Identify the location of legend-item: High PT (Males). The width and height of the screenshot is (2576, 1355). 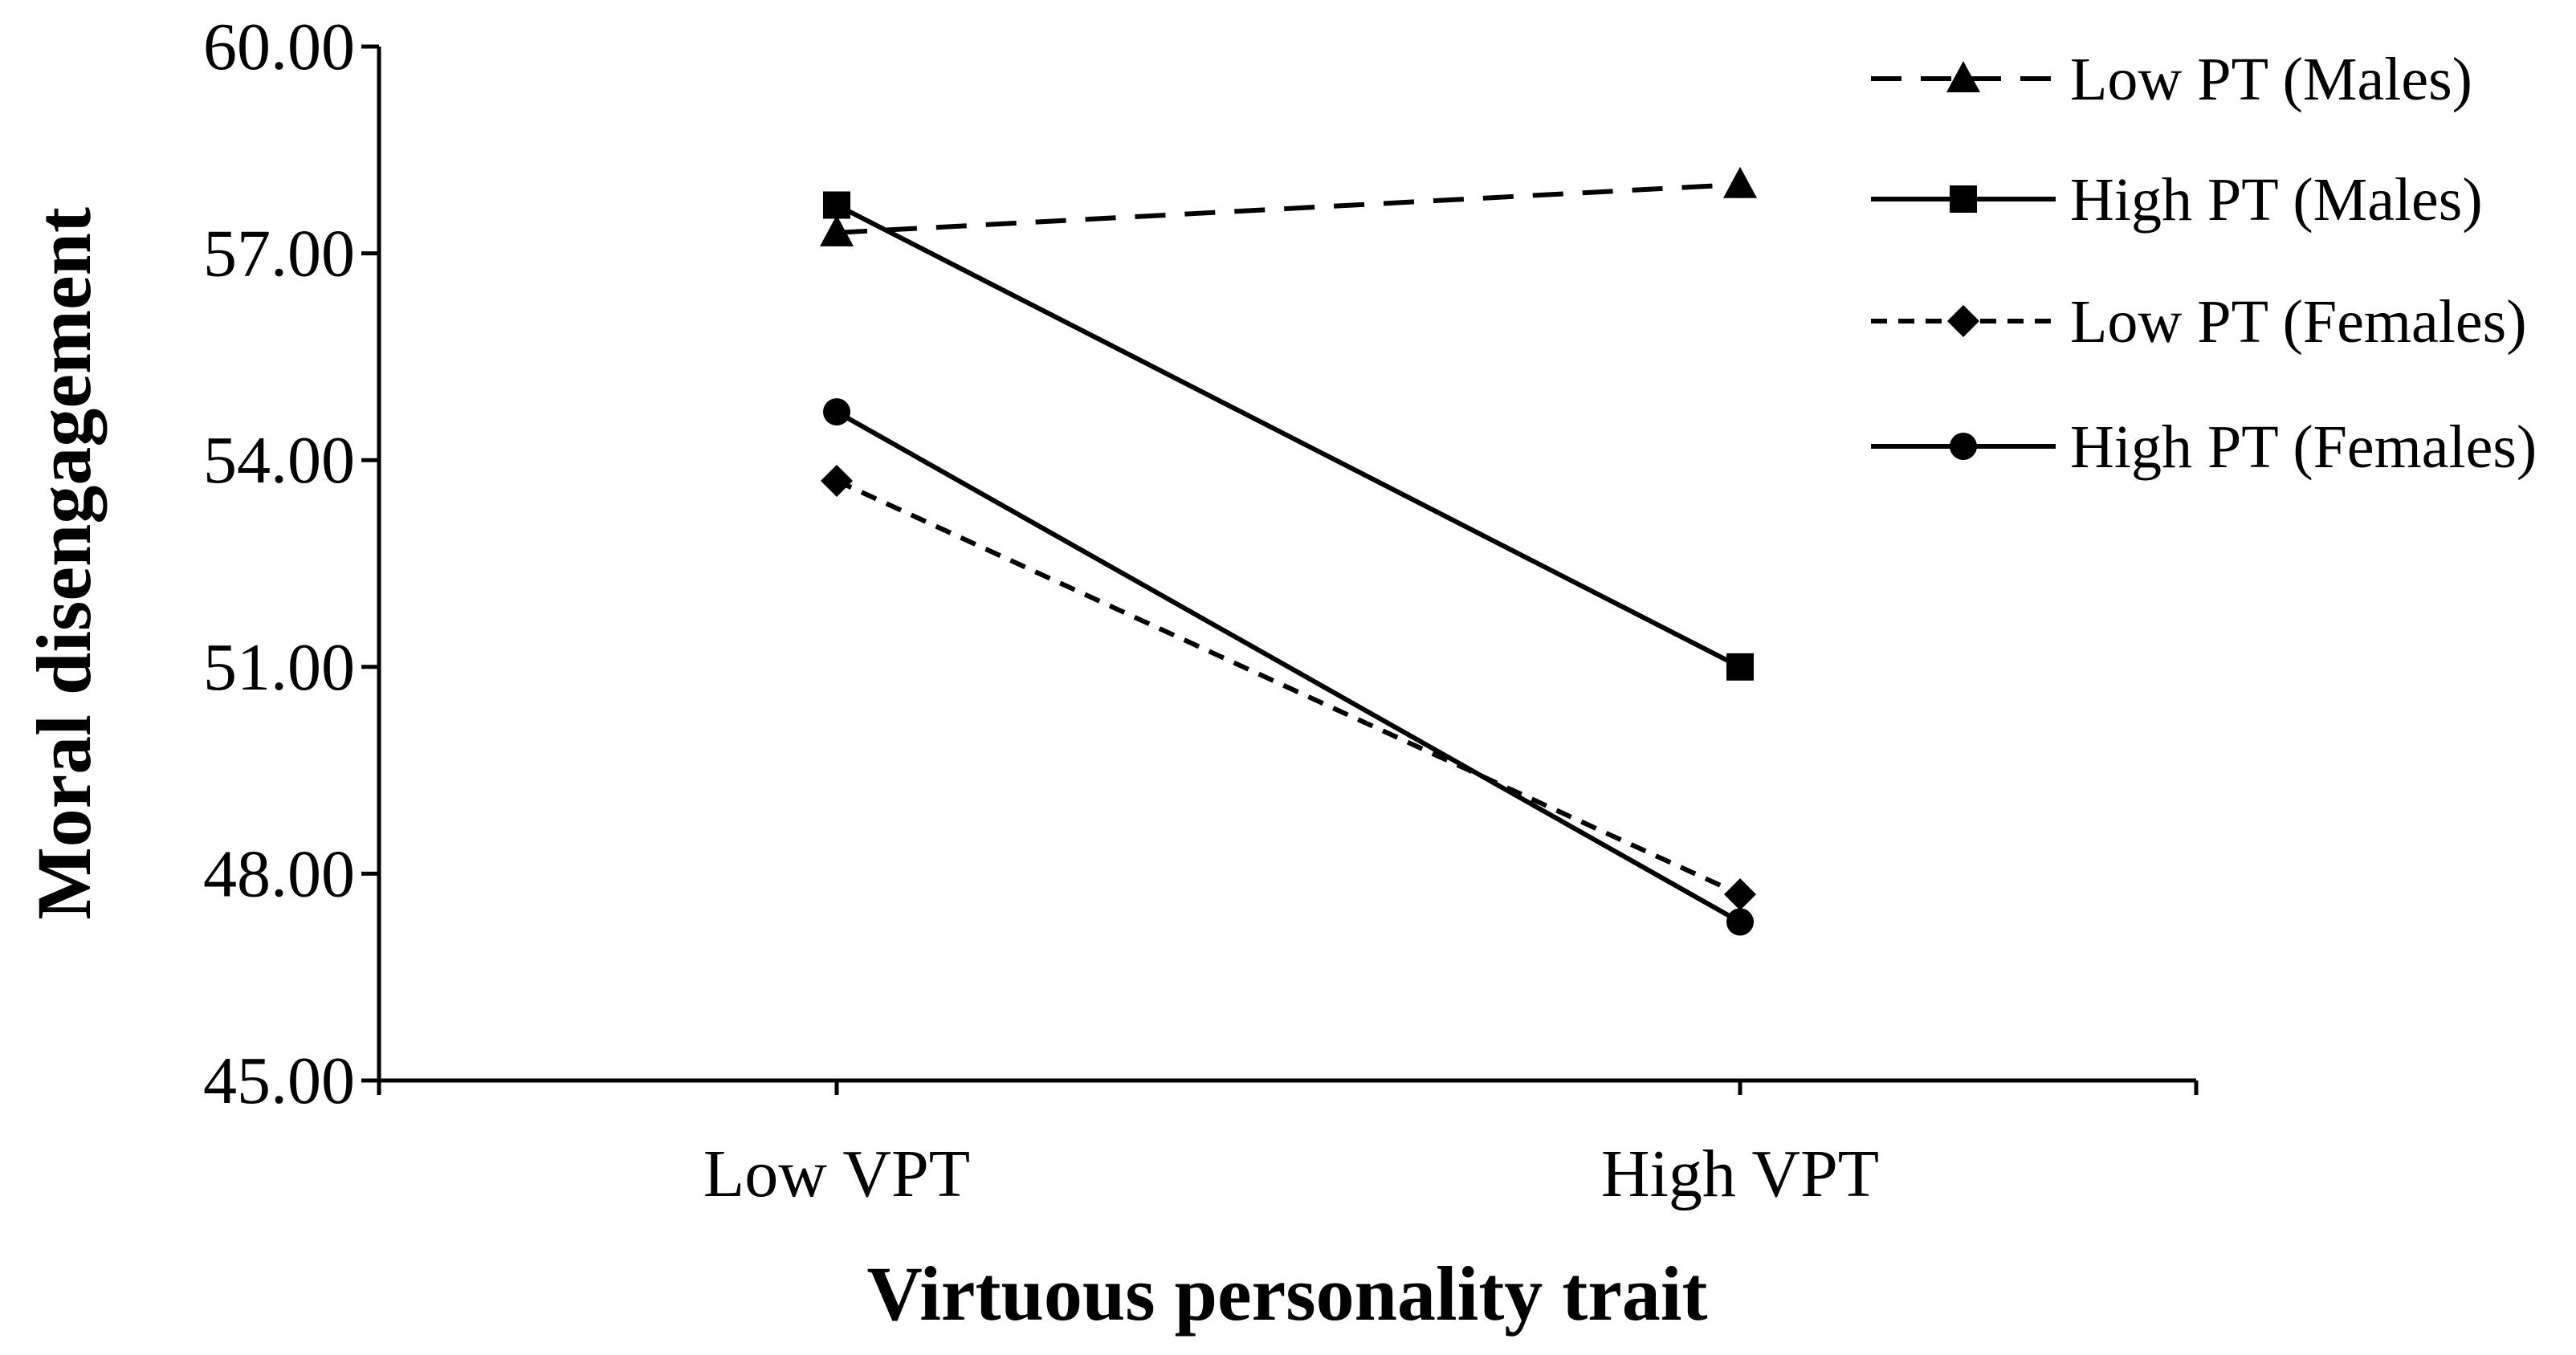
(2177, 200).